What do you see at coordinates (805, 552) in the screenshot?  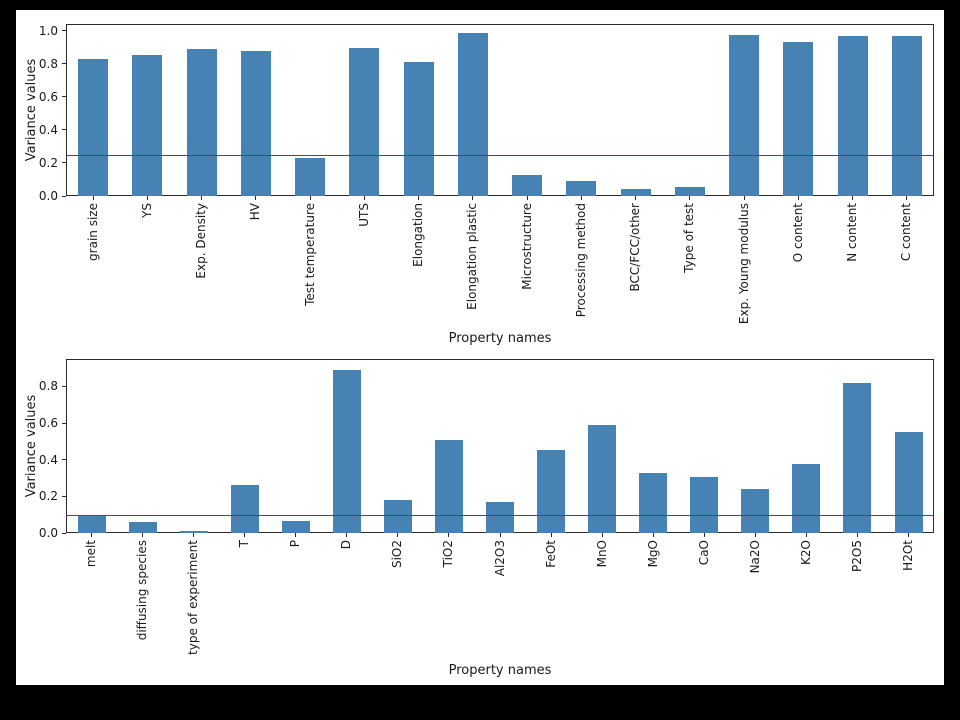 I see `x-category-label: K2O` at bounding box center [805, 552].